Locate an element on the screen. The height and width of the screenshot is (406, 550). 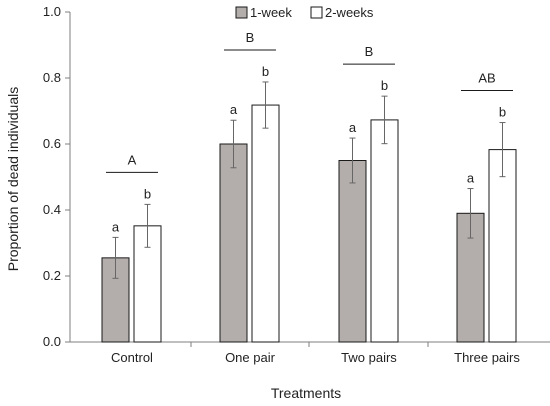
y-tick-label: 0.4 is located at coordinates (52, 209).